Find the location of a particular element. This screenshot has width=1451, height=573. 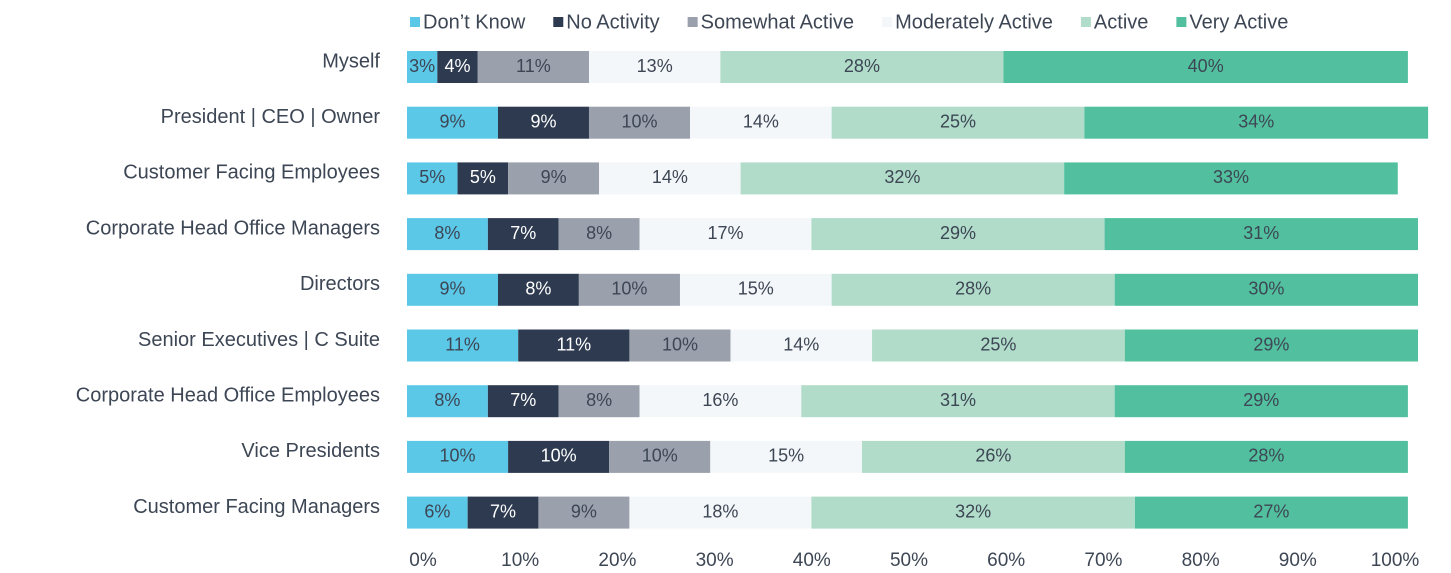

category-label: Customer Facing Managers is located at coordinates (256, 507).